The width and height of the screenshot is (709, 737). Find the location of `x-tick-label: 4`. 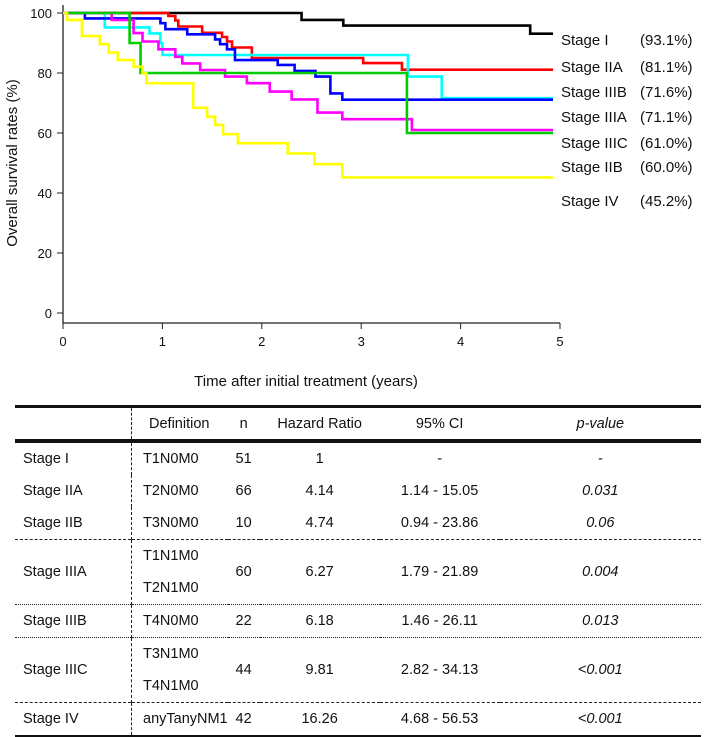

x-tick-label: 4 is located at coordinates (460, 341).